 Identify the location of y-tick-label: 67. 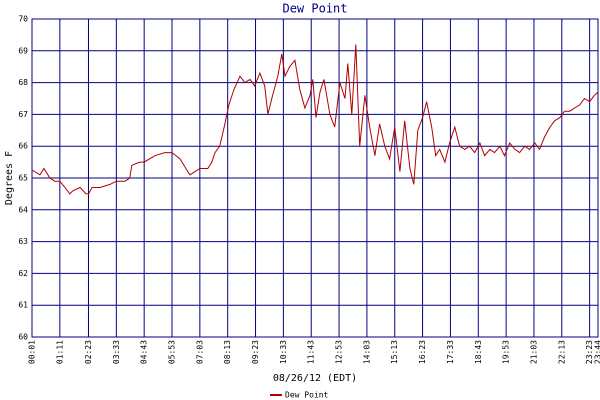
(23, 114).